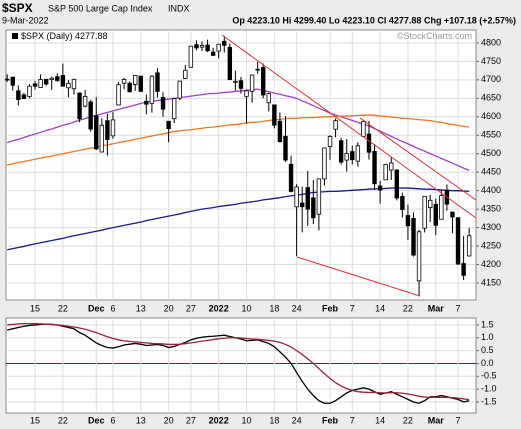  I want to click on legend-label: $SPX (Daily) 4277.88, so click(64, 36).